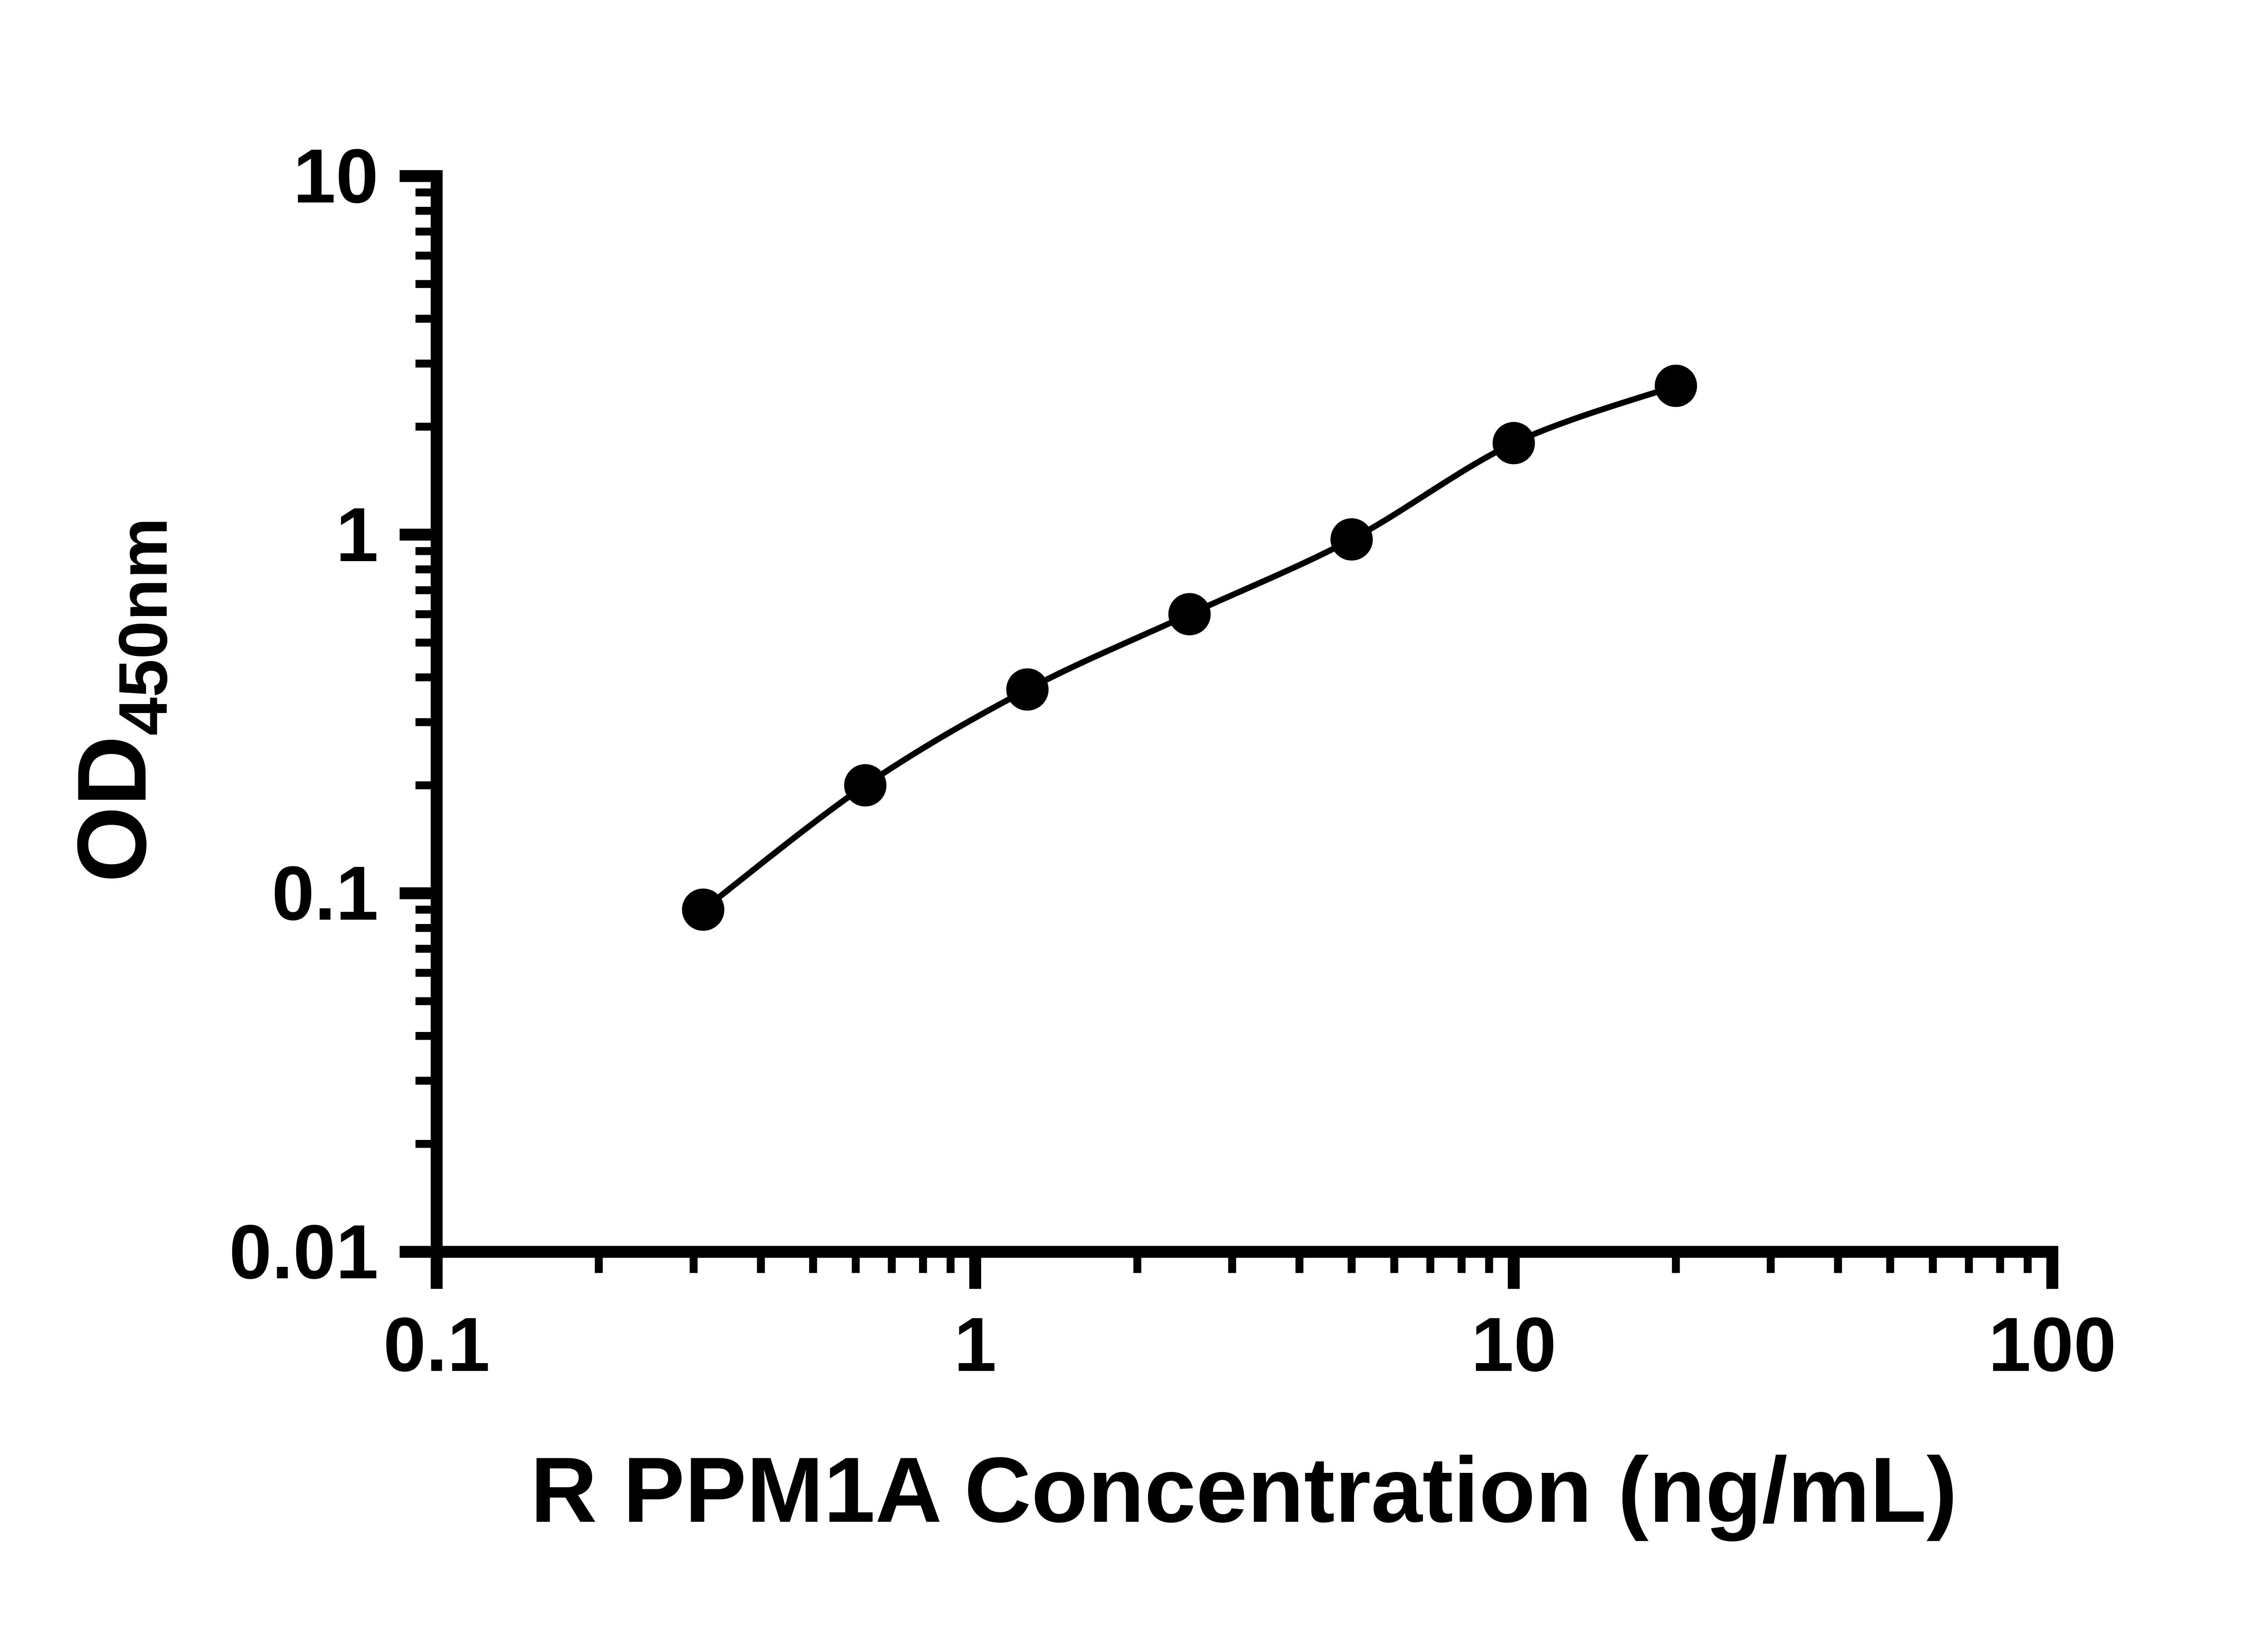  Describe the element at coordinates (436, 1344) in the screenshot. I see `x-tick-label: 0.1` at that location.